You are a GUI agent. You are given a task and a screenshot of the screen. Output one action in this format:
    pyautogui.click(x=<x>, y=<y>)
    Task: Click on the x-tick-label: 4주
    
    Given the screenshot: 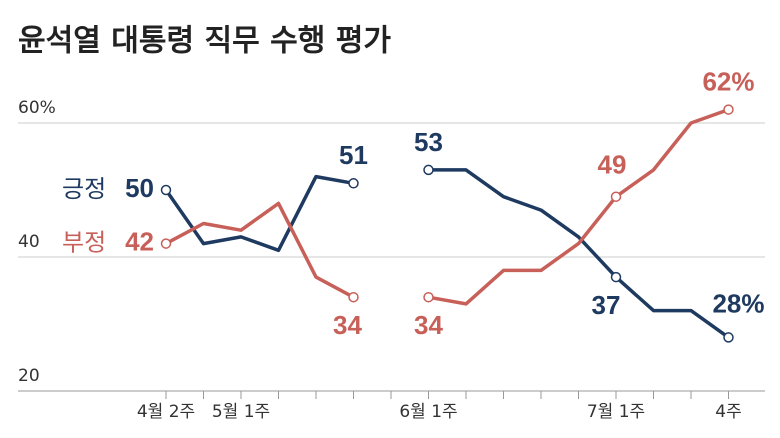 What is the action you would take?
    pyautogui.click(x=728, y=412)
    